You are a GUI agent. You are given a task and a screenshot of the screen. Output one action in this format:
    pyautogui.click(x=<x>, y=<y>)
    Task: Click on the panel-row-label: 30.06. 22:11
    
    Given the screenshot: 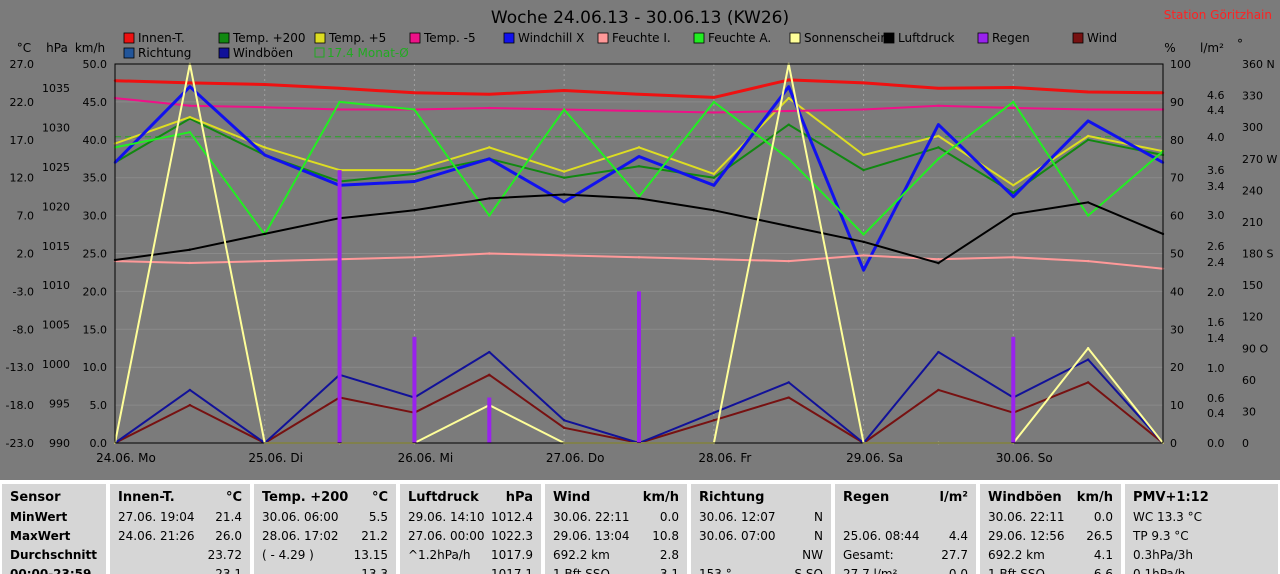 What is the action you would take?
    pyautogui.click(x=1026, y=517)
    